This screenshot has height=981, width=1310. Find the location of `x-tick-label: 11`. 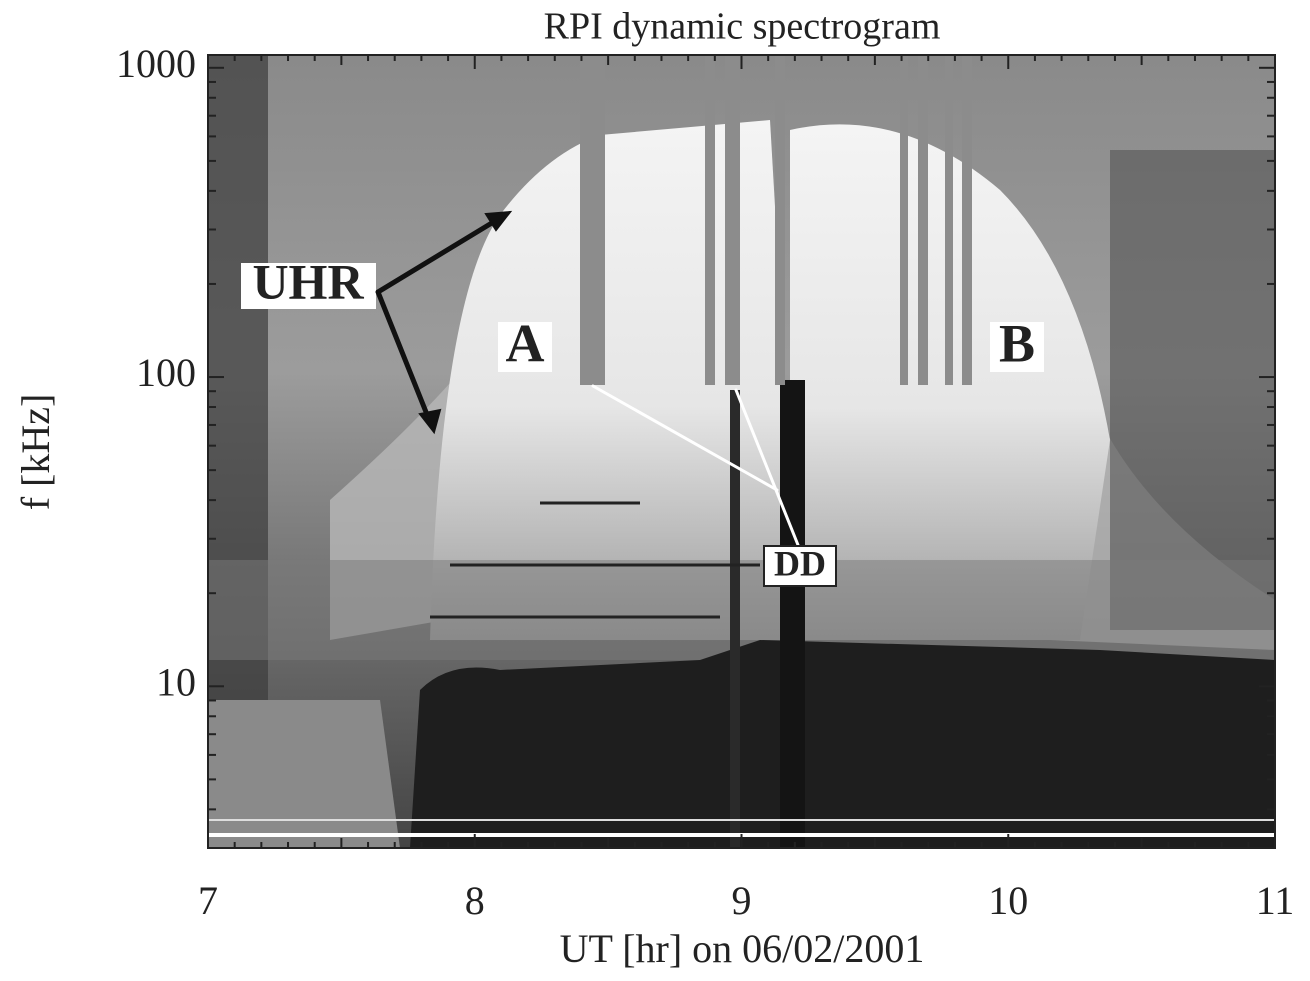

x-tick-label: 11 is located at coordinates (1275, 900).